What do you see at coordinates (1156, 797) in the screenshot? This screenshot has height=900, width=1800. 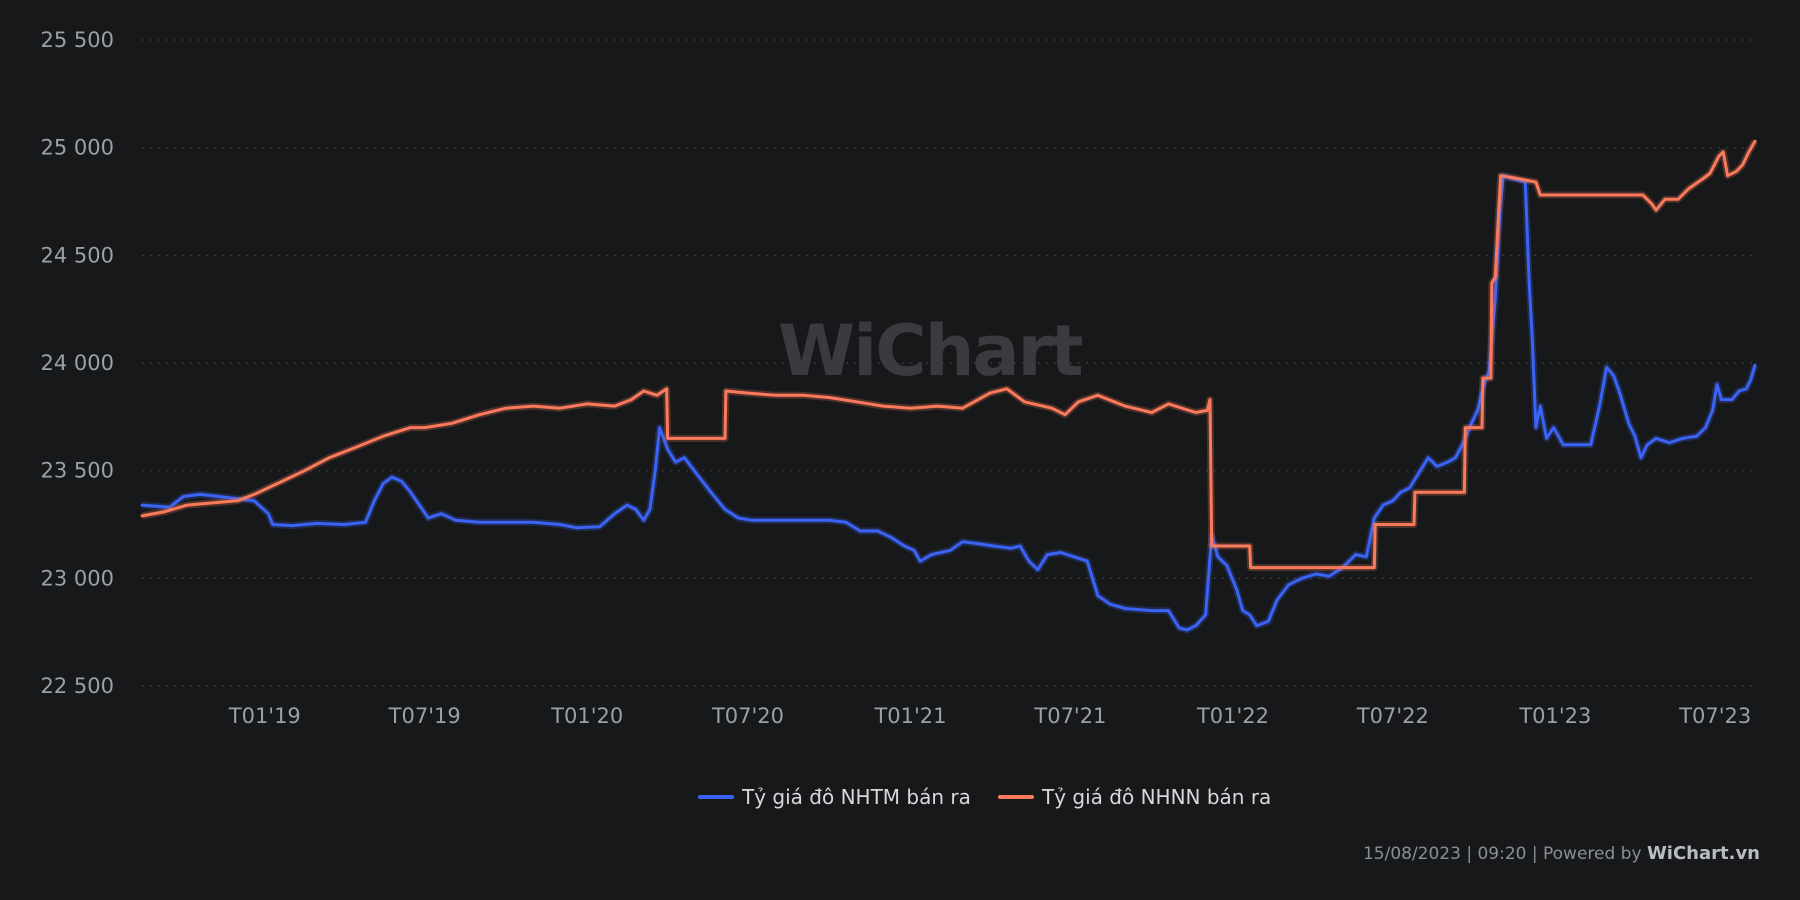 I see `legend-label: Tỷ giá đô NHNN bán ra` at bounding box center [1156, 797].